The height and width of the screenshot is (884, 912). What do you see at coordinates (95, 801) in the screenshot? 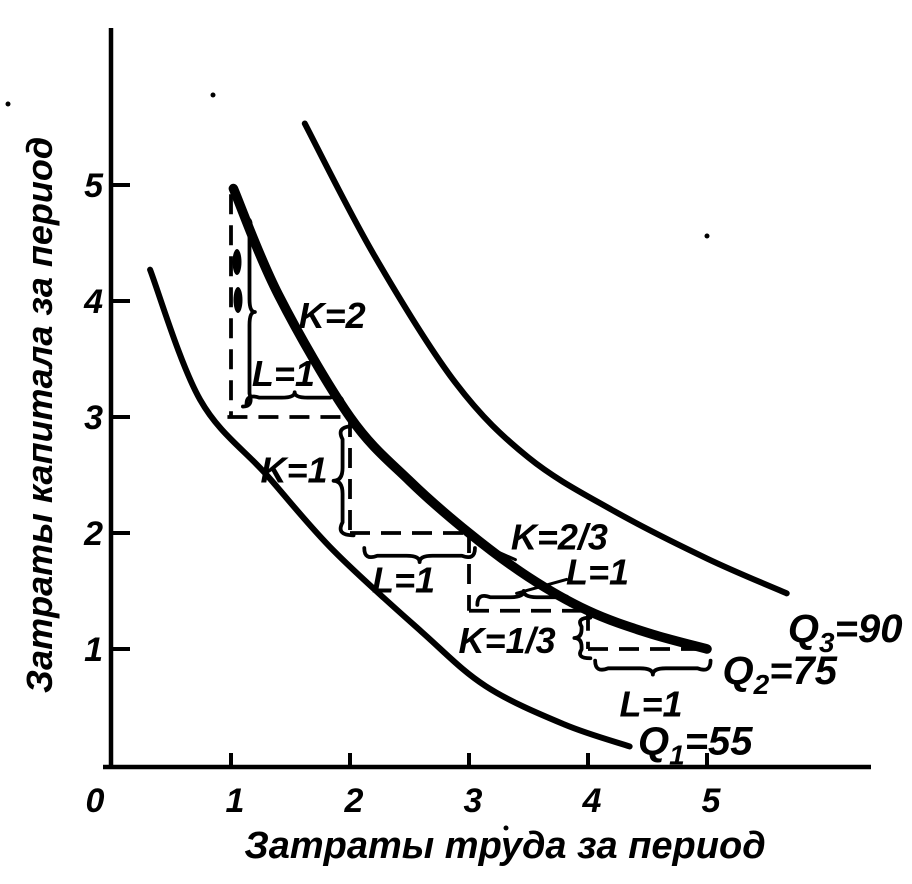
I see `origin-label: 0` at bounding box center [95, 801].